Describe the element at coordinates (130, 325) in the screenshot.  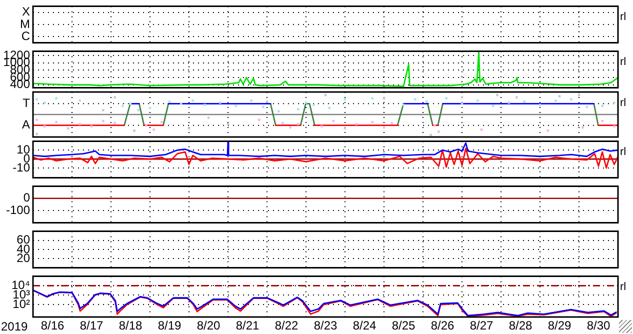
I see `x-tick-label: 8/18` at that location.